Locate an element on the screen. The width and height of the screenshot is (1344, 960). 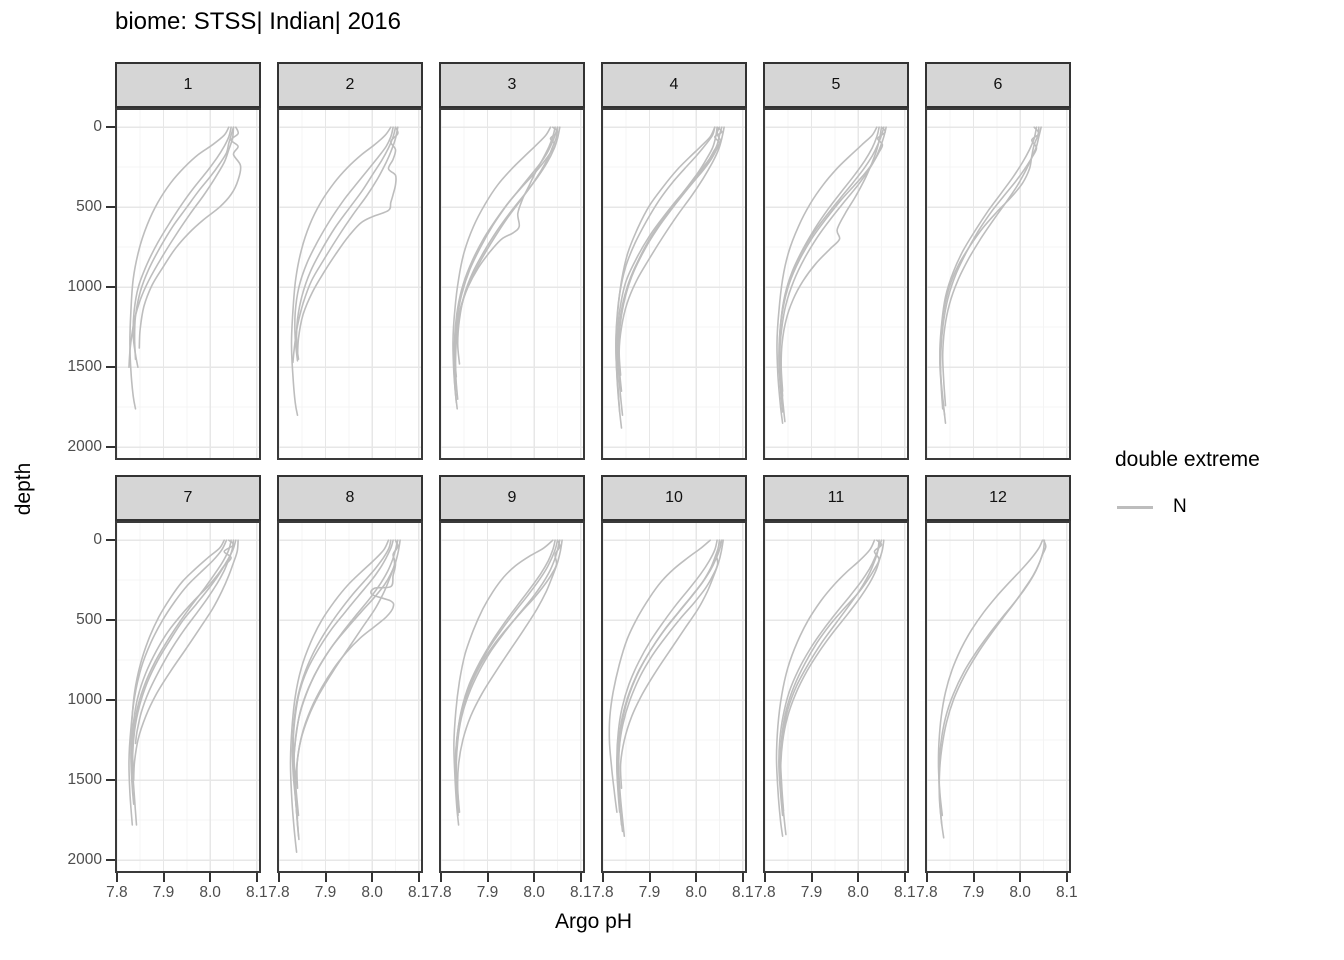
facet-strip-label: 7 is located at coordinates (188, 497).